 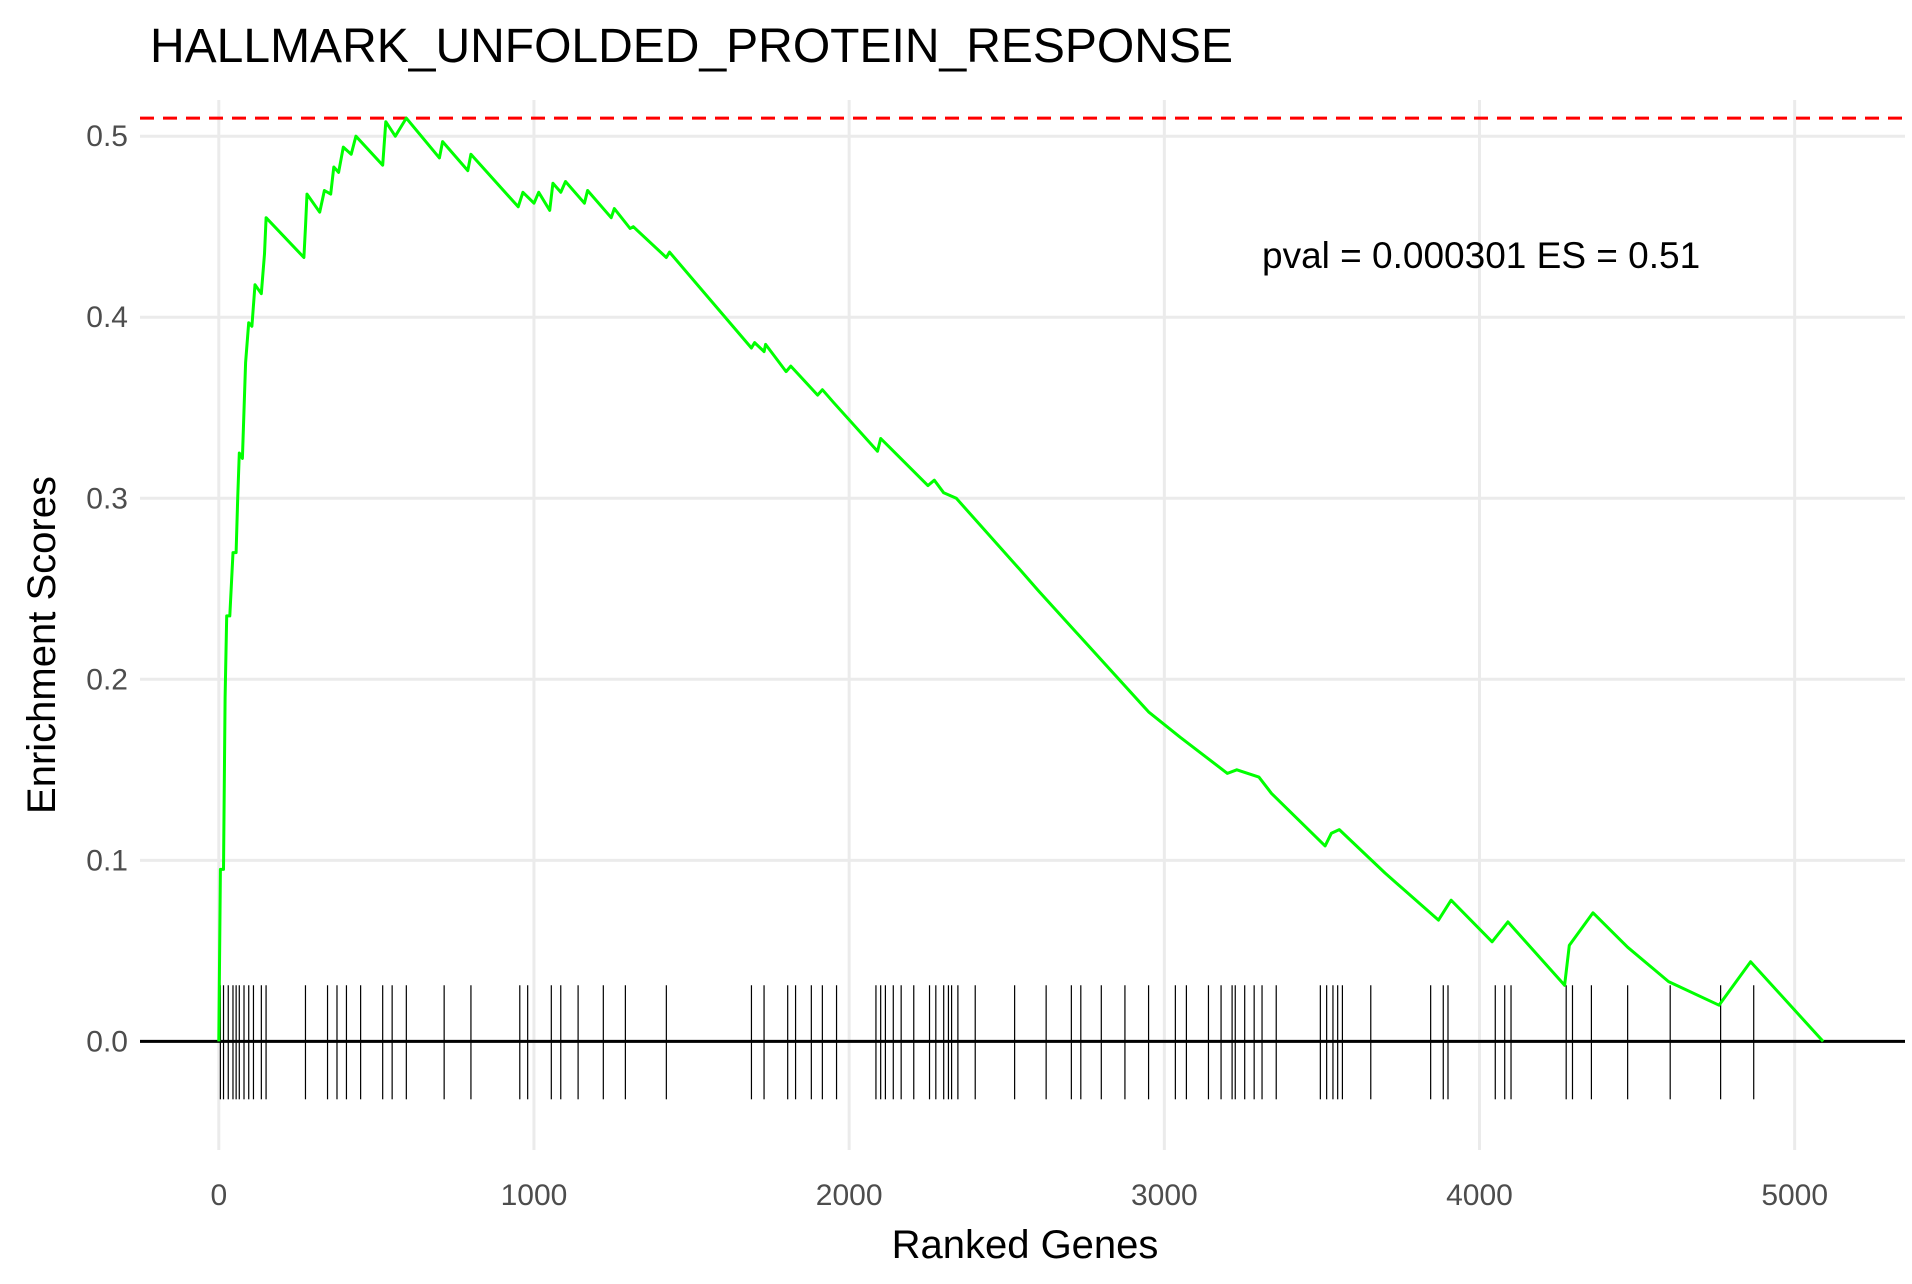 I want to click on x-tick-label: 1000, so click(x=534, y=1195).